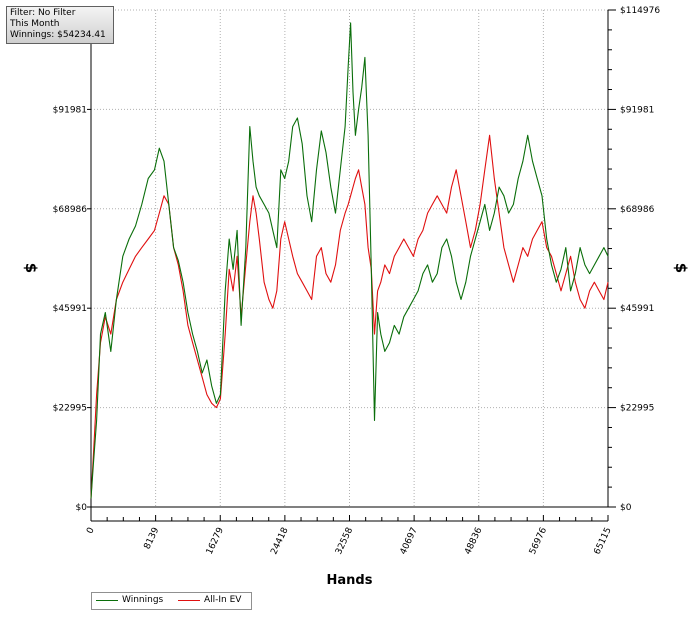 The height and width of the screenshot is (620, 700). What do you see at coordinates (473, 541) in the screenshot?
I see `x-tick-label: 48836` at bounding box center [473, 541].